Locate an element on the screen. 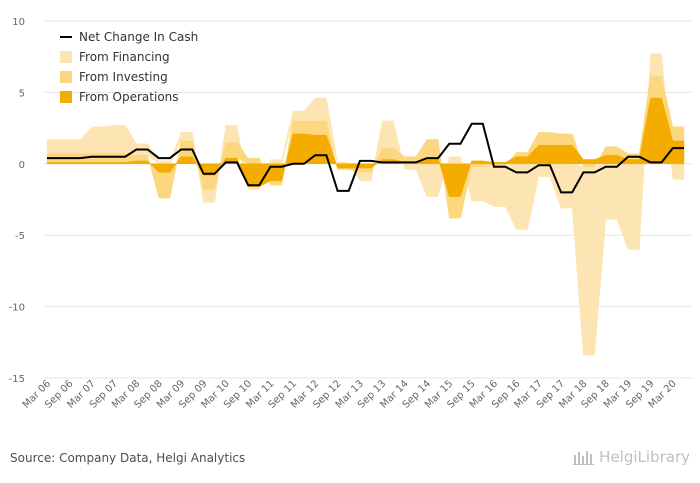 Image resolution: width=700 pixels, height=483 pixels. legend-label: Net Change In Cash is located at coordinates (139, 37).